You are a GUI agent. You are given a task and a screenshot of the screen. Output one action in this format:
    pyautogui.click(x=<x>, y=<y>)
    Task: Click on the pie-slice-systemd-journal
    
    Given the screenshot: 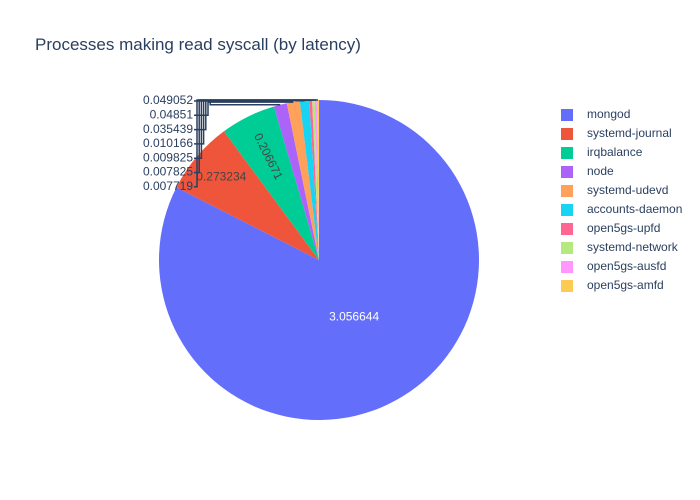 What is the action you would take?
    pyautogui.click(x=247, y=195)
    